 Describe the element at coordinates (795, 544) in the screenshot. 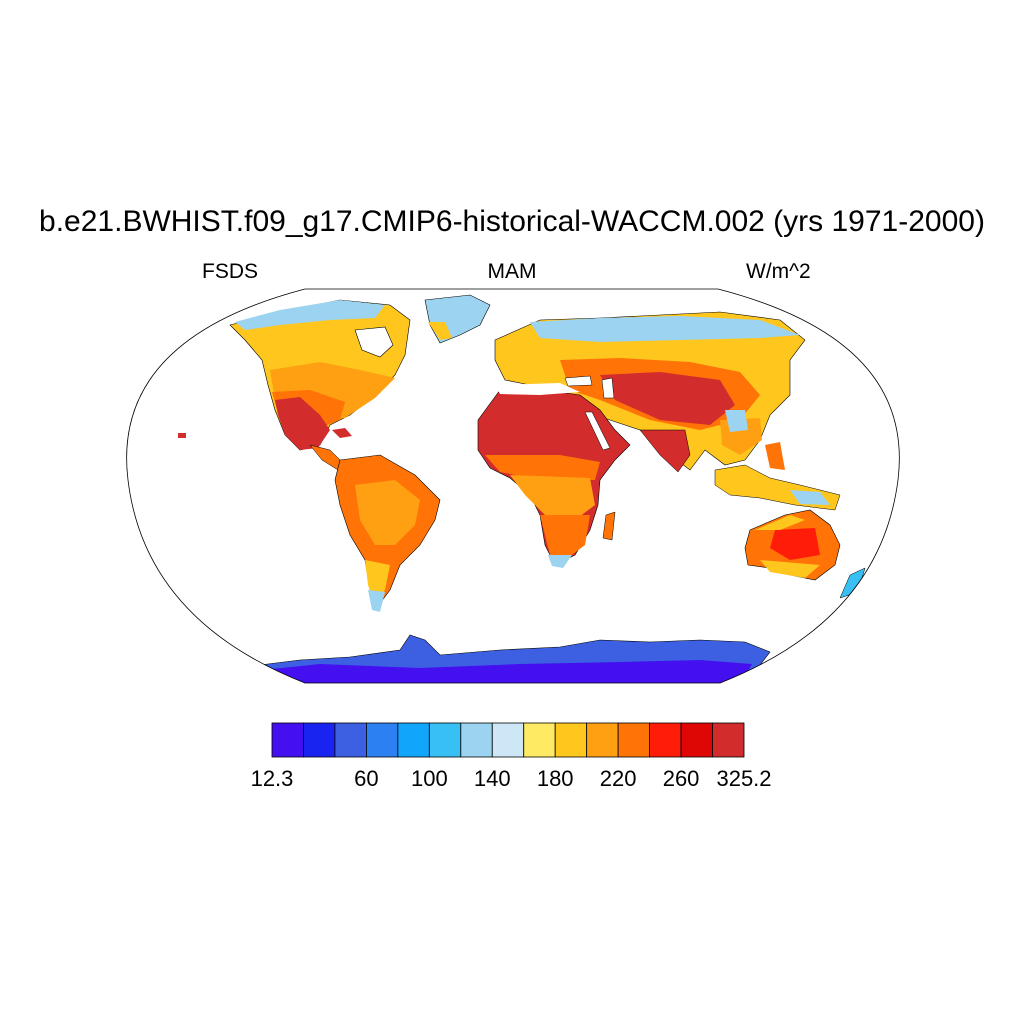

I see `australia-interior` at that location.